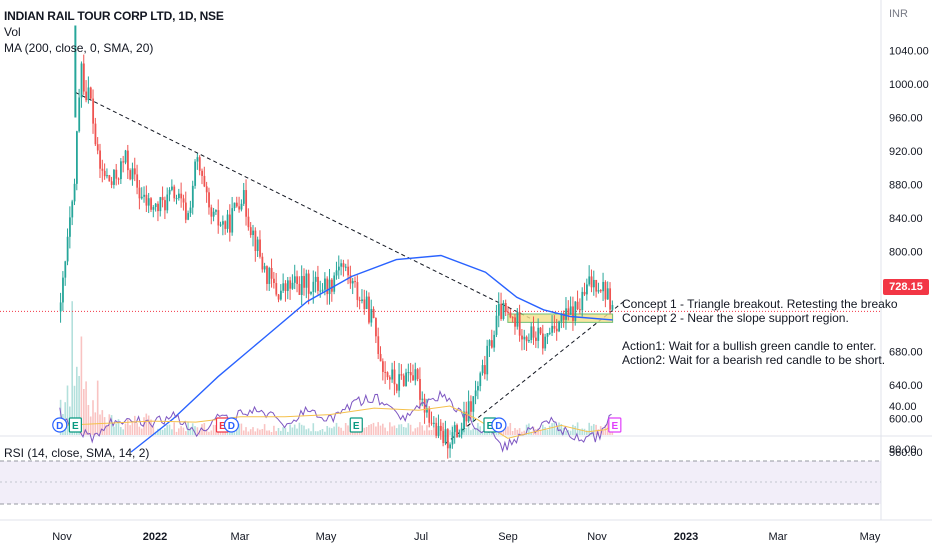  Describe the element at coordinates (222, 426) in the screenshot. I see `event-marker-label: E` at that location.